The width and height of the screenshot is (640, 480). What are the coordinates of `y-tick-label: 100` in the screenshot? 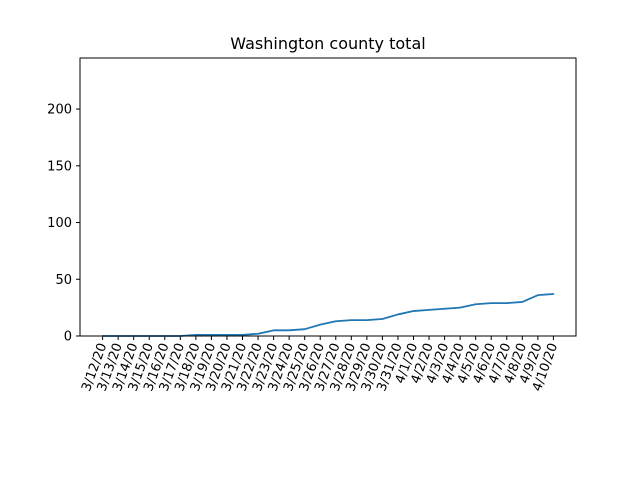 It's located at (59, 223).